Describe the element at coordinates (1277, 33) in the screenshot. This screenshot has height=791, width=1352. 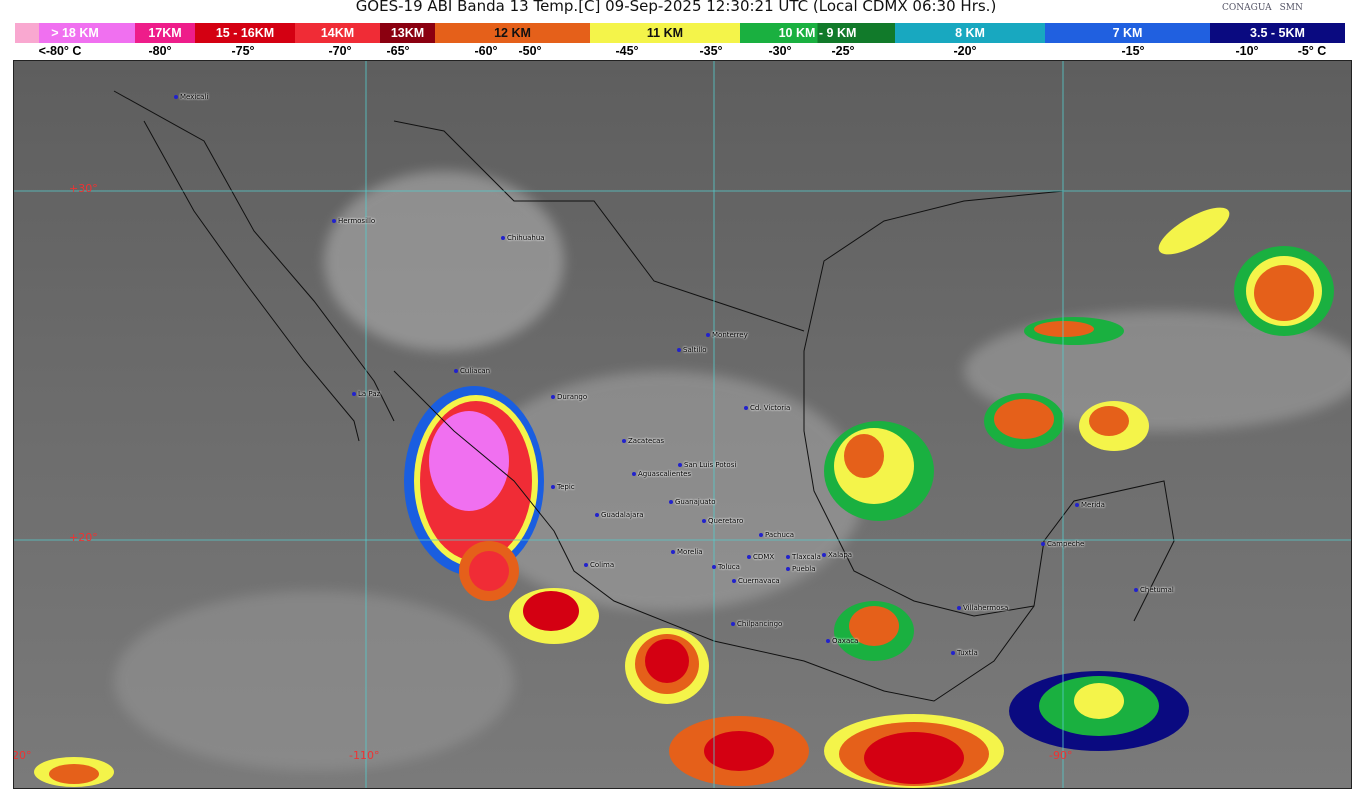
I see `legend-segment: 3.5 - 5KM` at that location.